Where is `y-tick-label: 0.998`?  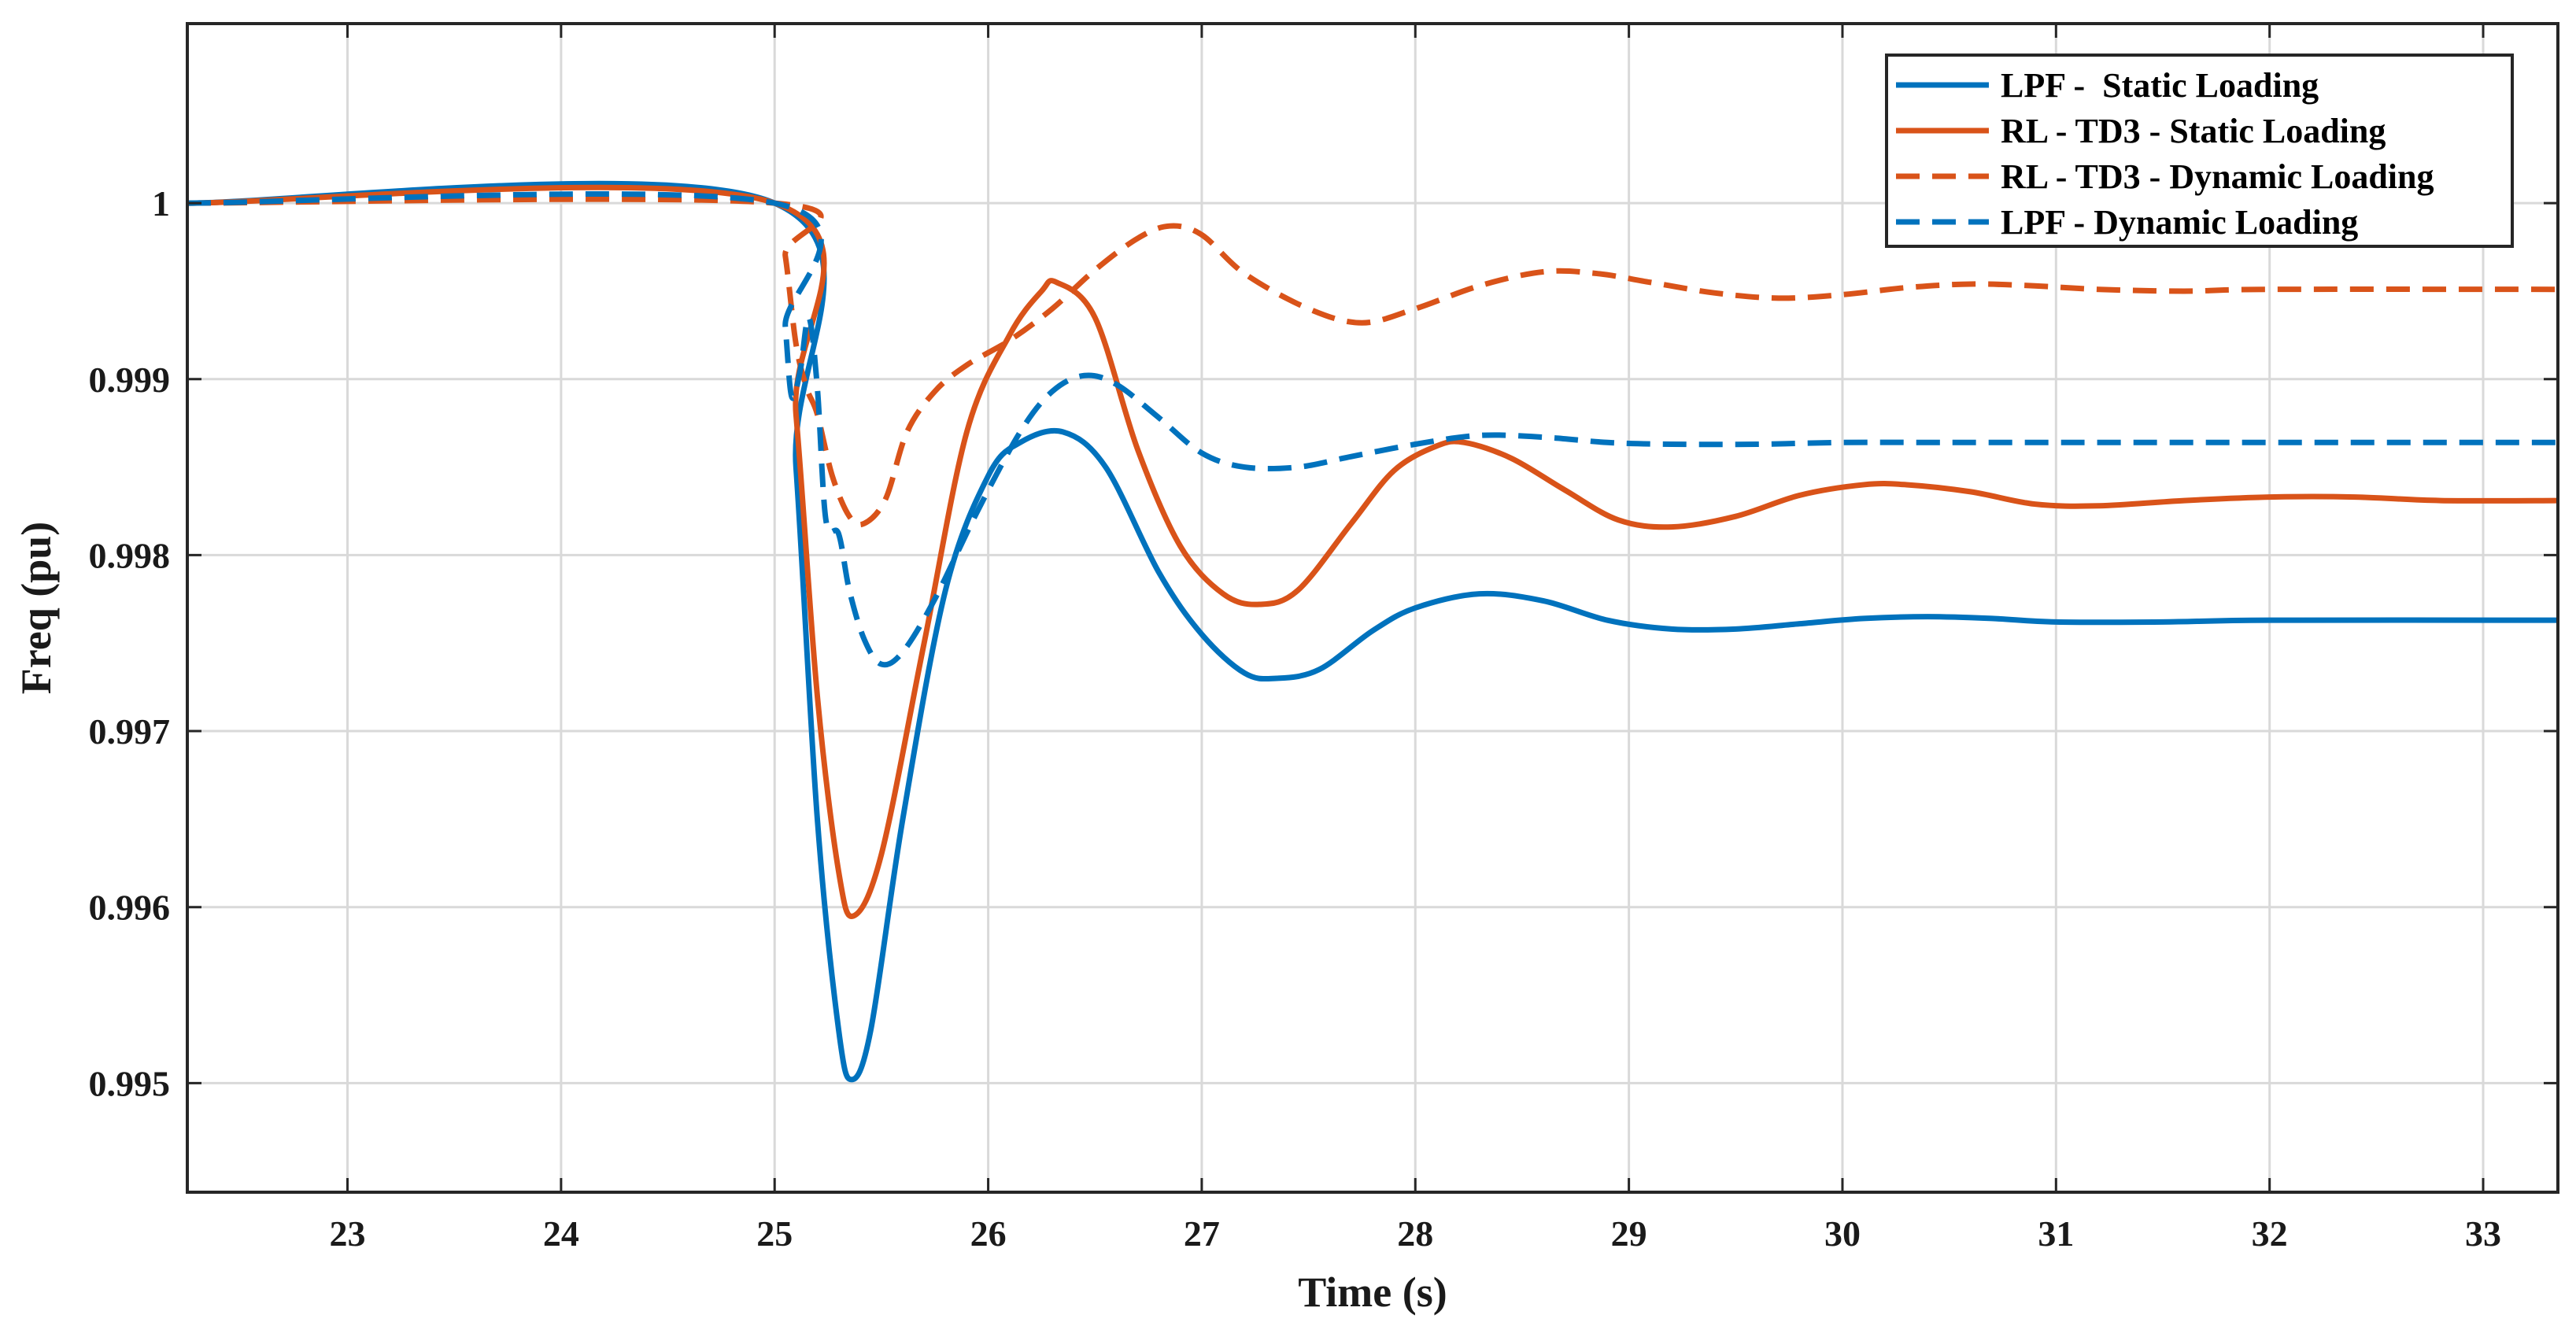
y-tick-label: 0.998 is located at coordinates (130, 555).